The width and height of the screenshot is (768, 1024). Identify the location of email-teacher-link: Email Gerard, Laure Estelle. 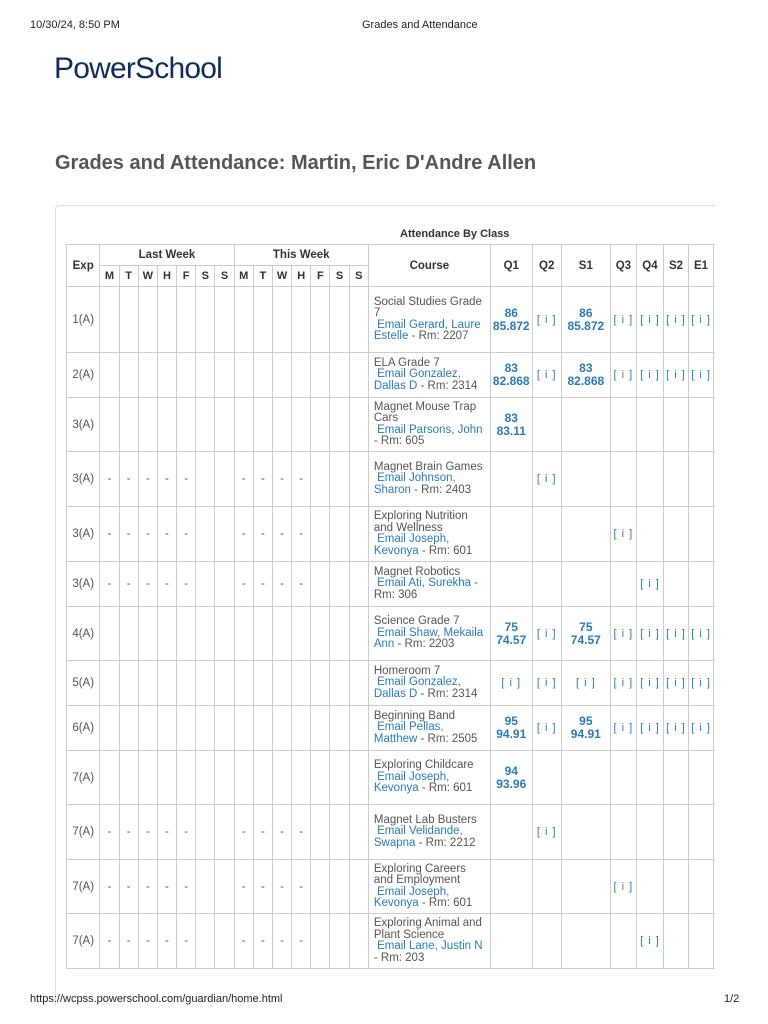
(427, 330).